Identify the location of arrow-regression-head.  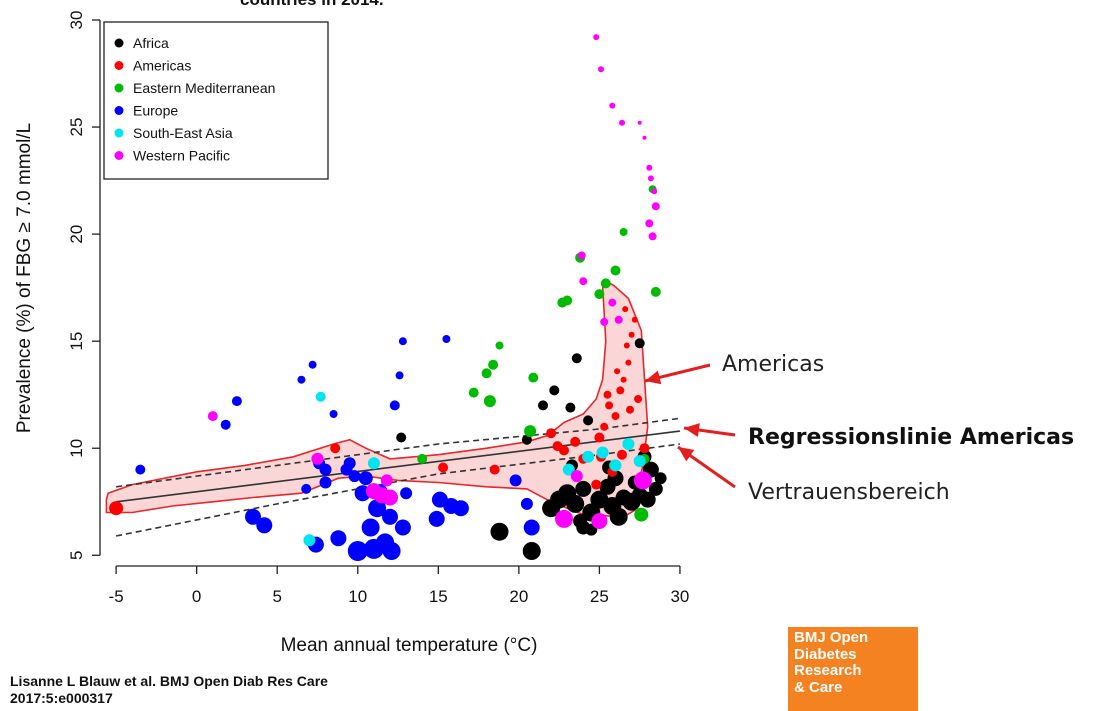
(692, 430).